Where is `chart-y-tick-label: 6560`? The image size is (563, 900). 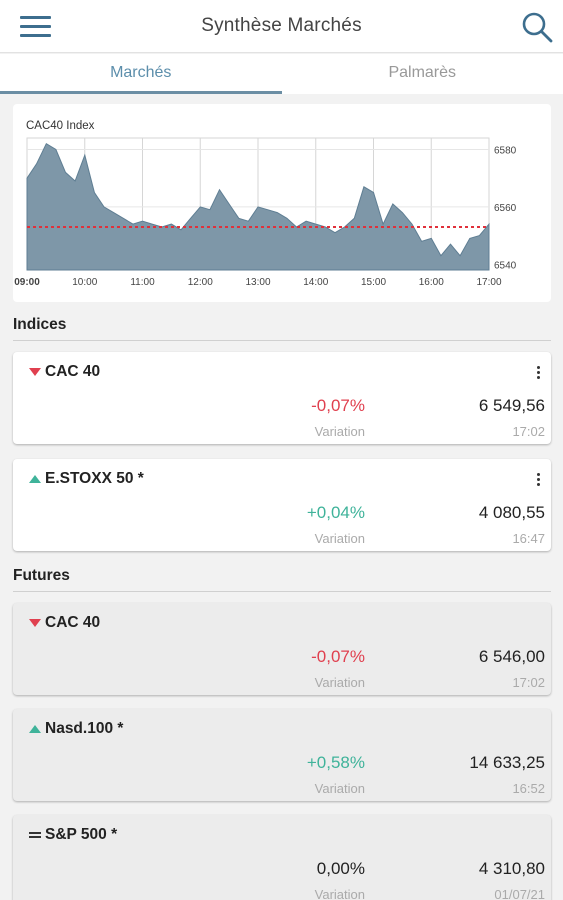 chart-y-tick-label: 6560 is located at coordinates (505, 208).